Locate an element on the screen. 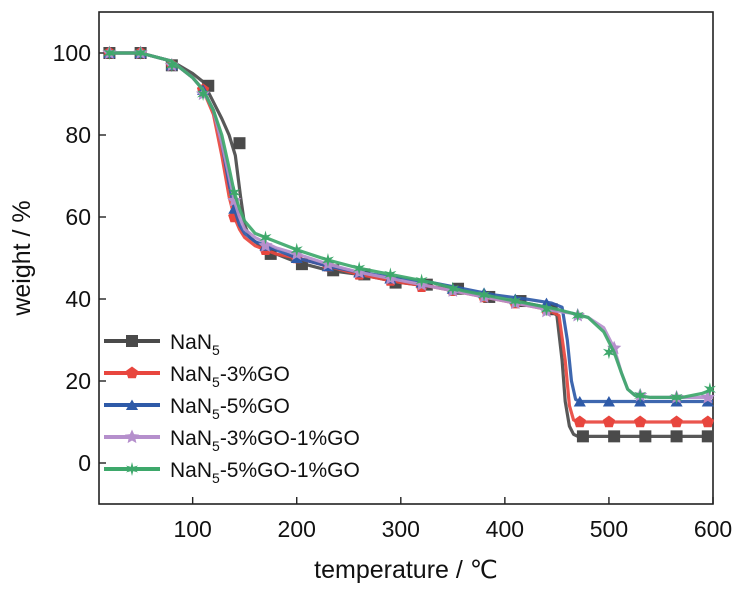 The width and height of the screenshot is (741, 590). x-tick-label: 100 is located at coordinates (192, 529).